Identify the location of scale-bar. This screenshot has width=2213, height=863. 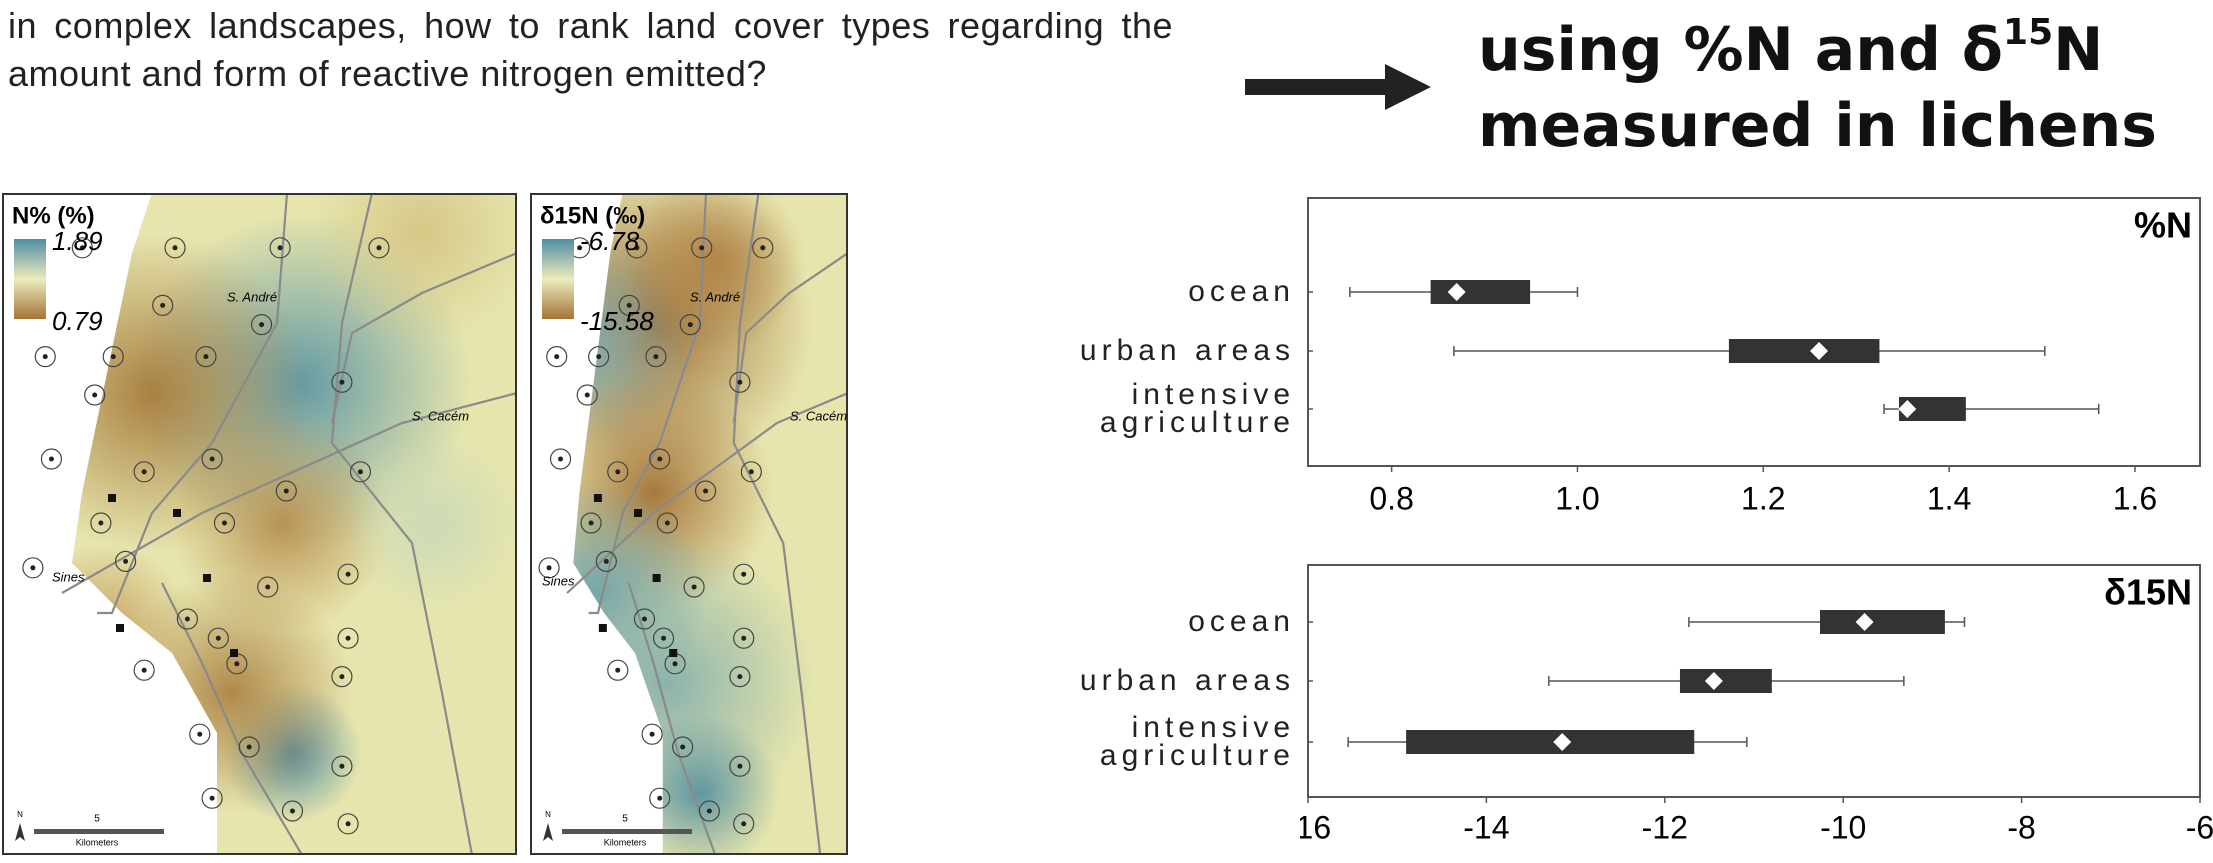
(99, 831).